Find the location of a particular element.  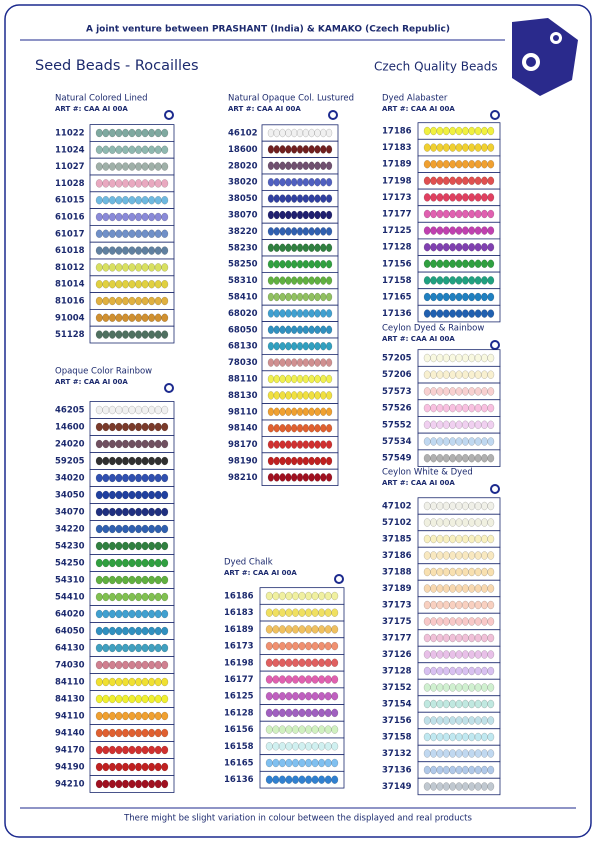

bead-code: 64050 is located at coordinates (70, 632).